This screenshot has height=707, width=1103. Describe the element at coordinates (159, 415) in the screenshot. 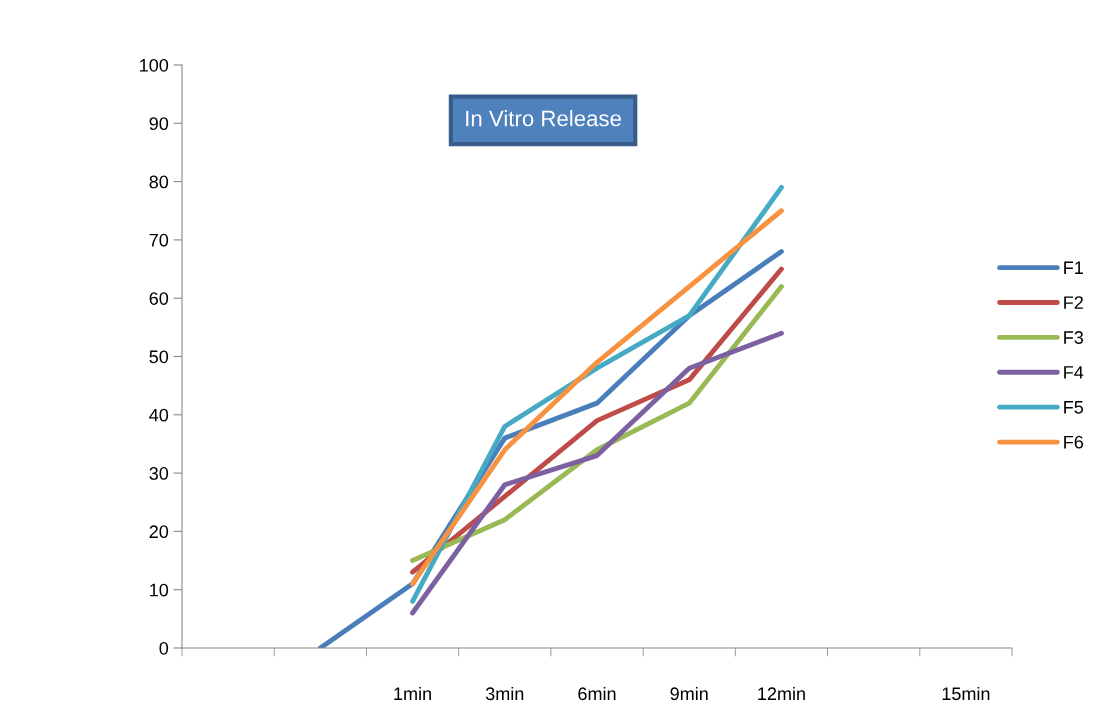

I see `y-tick-label: 40` at that location.